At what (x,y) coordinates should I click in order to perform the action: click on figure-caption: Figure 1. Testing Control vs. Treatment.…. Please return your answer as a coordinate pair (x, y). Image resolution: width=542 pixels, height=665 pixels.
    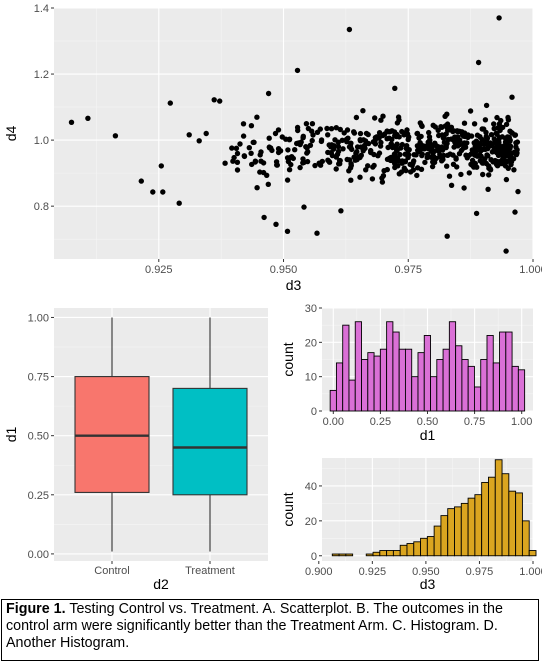
    Looking at the image, I should click on (270, 630).